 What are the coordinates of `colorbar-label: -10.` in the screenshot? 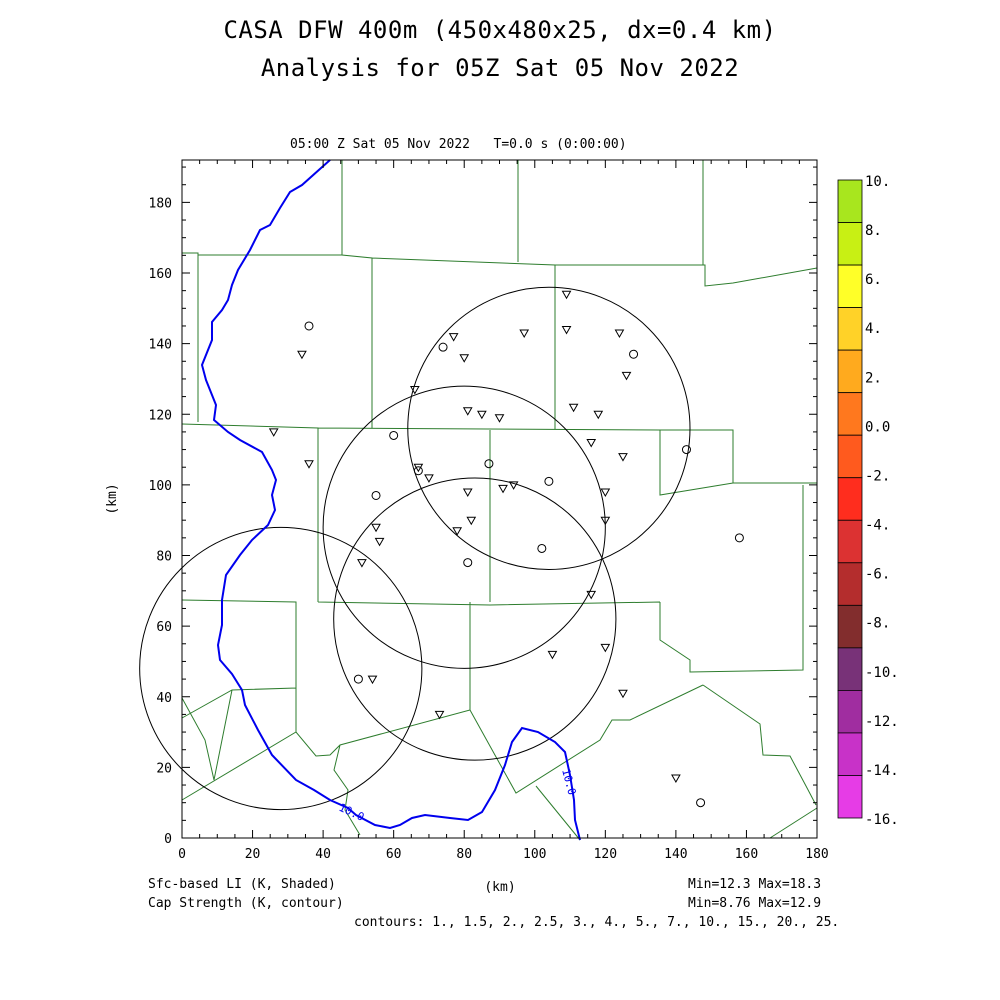 It's located at (882, 673).